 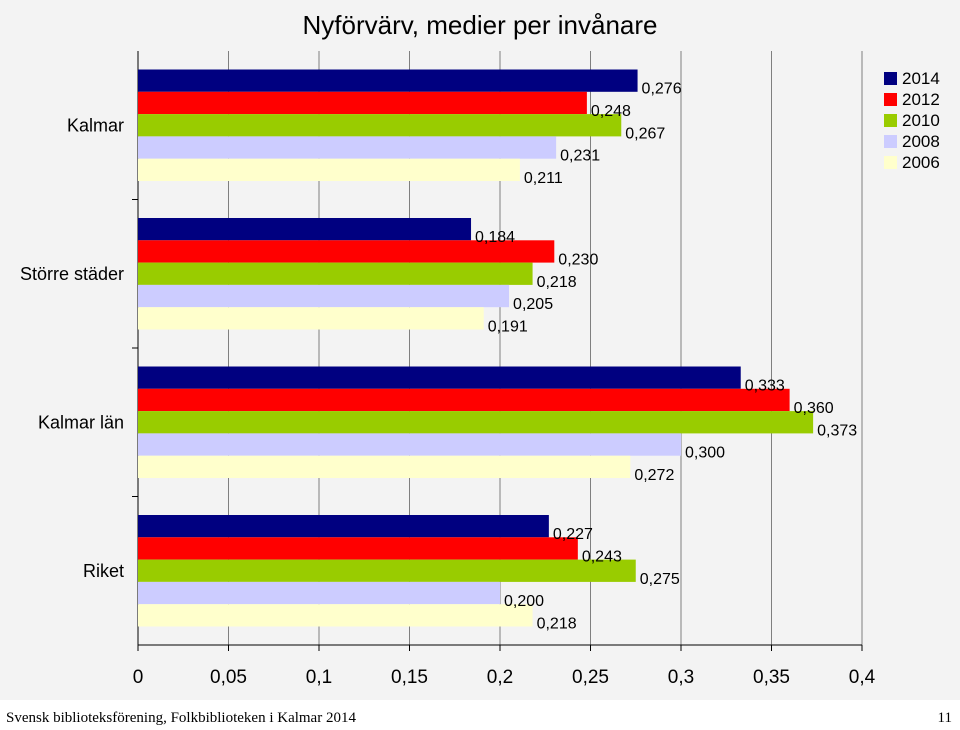 I want to click on legend-label: 2012, so click(x=921, y=99).